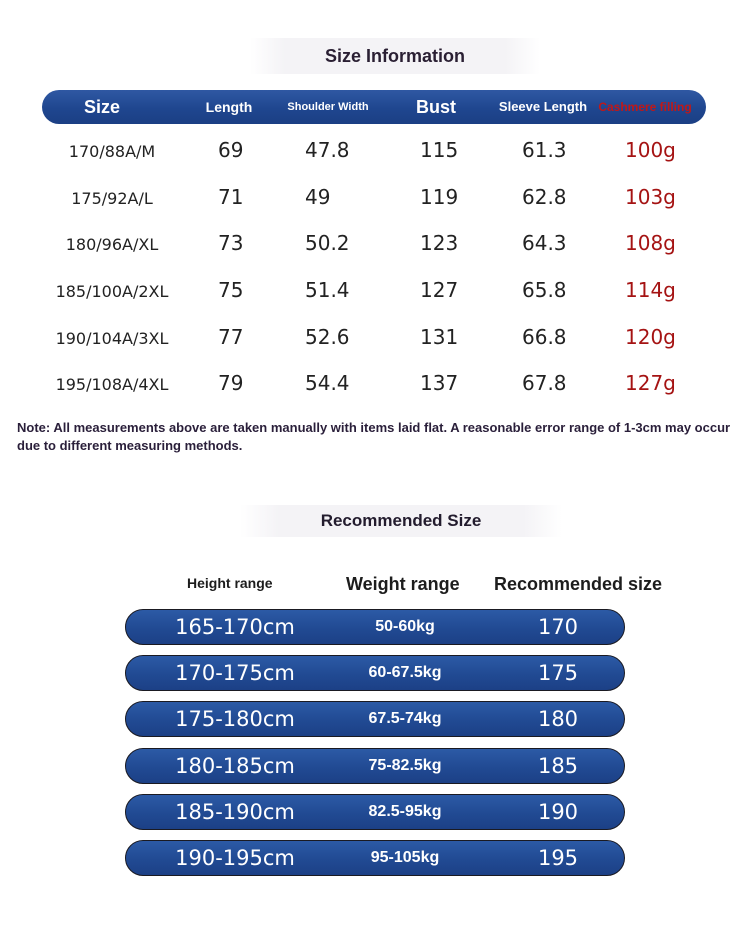 The image size is (750, 949). Describe the element at coordinates (558, 673) in the screenshot. I see `row-recommended-size: 175` at that location.